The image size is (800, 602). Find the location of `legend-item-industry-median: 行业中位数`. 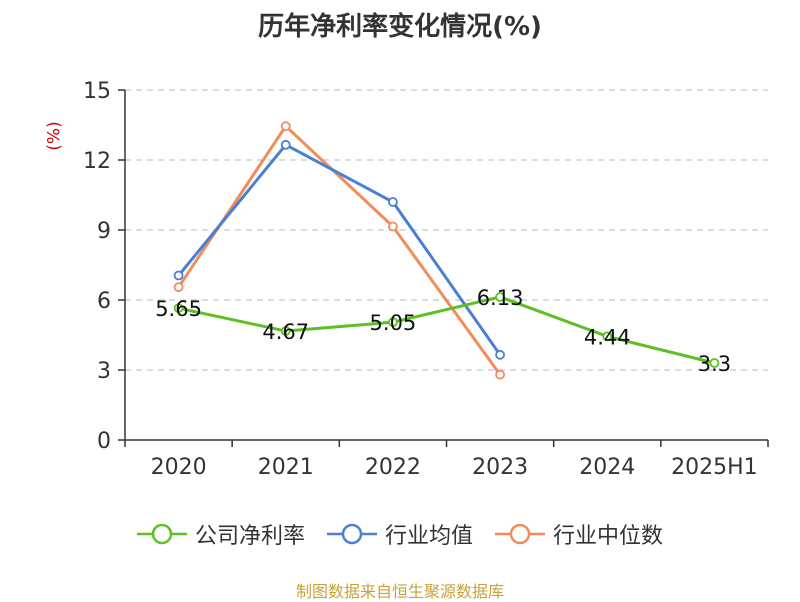

legend-item-industry-median: 行业中位数 is located at coordinates (579, 534).